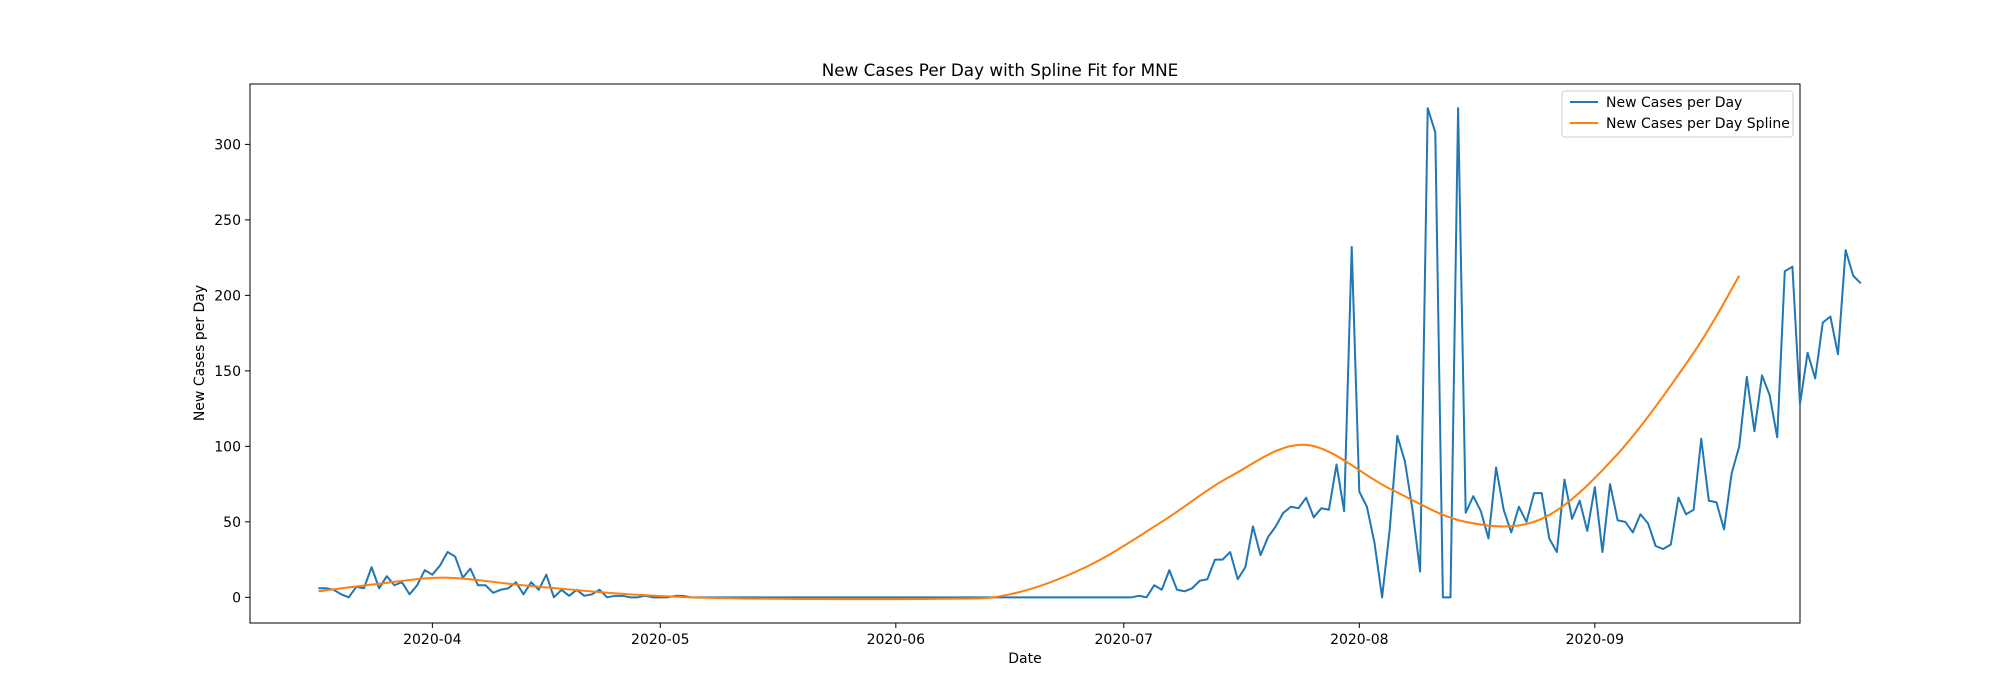 The width and height of the screenshot is (2000, 700). Describe the element at coordinates (200, 353) in the screenshot. I see `y-axis-label: New Cases per Day` at that location.